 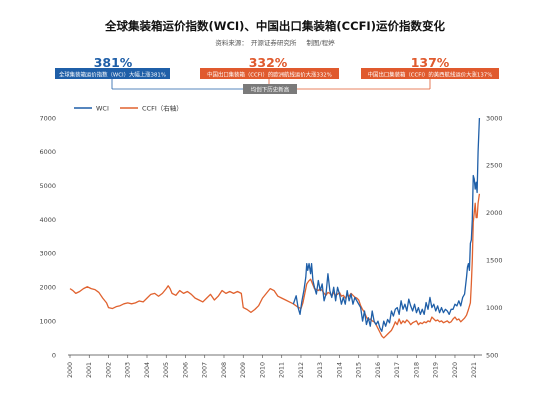 I want to click on callout-ccfi-uswest: 137% 中国出口集装箱（CCFI）的美西航线运价大涨137%, so click(x=430, y=67).